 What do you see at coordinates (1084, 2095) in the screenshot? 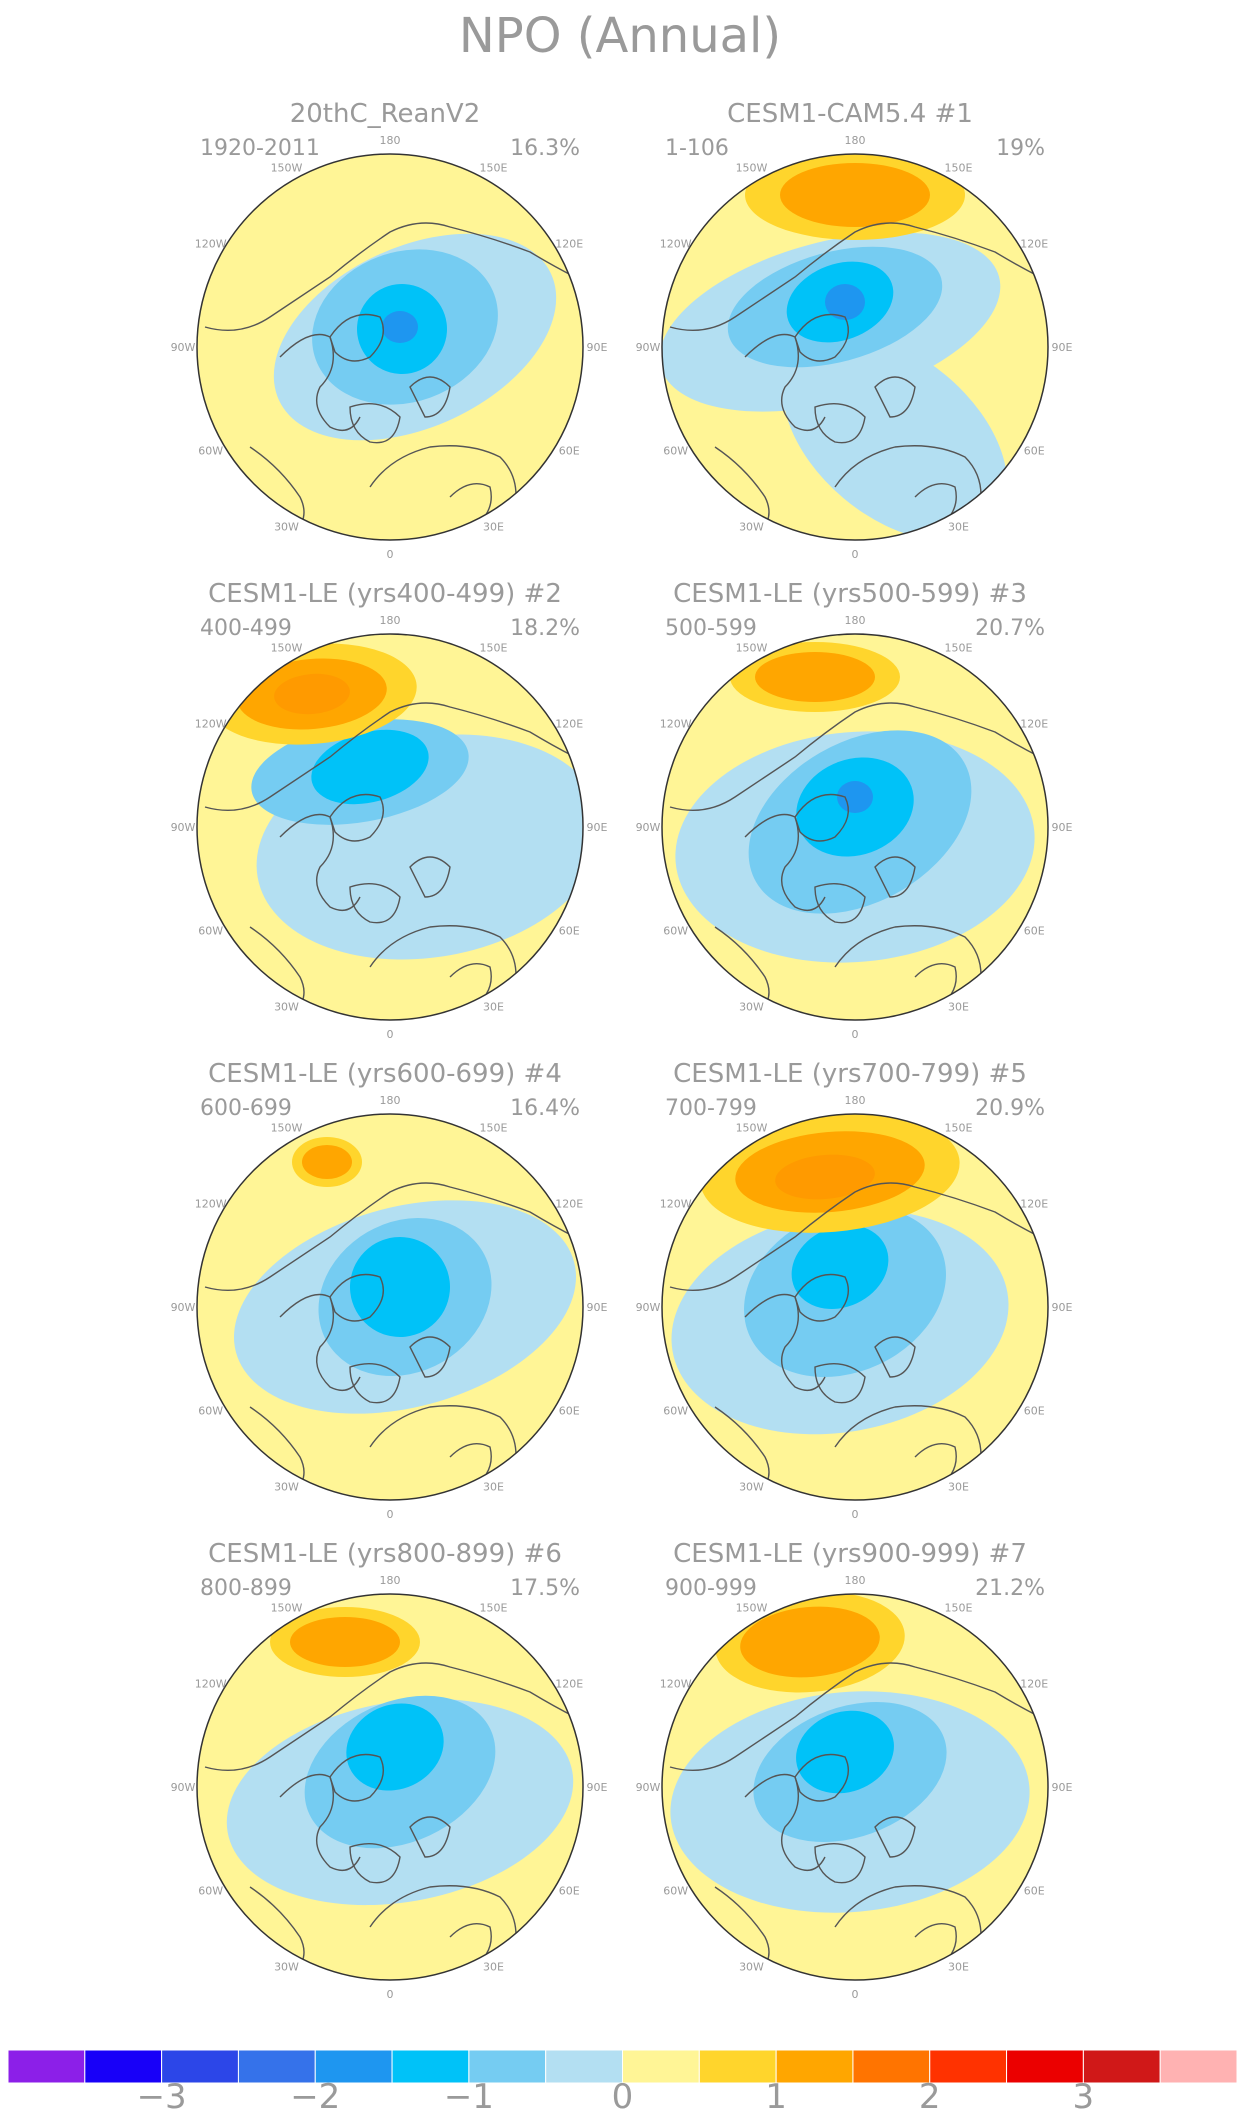
I see `colorbar-tick-label: 3` at bounding box center [1084, 2095].